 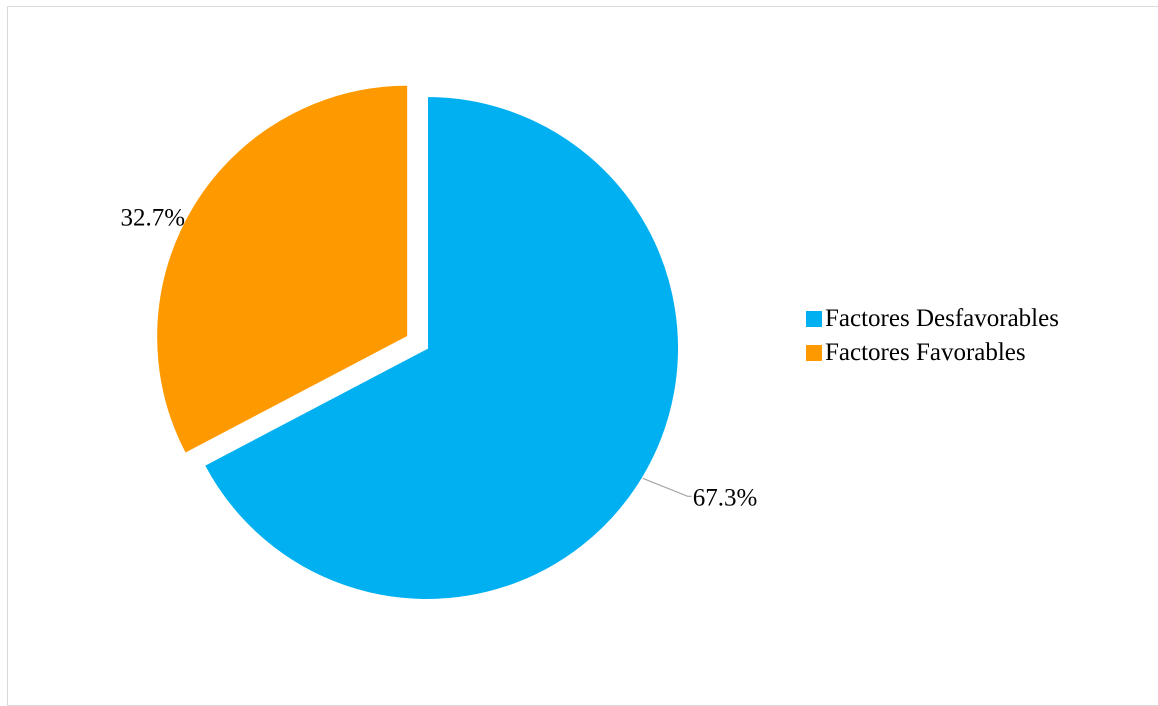 I want to click on legend-item-favorables: Factores Favorables, so click(x=932, y=353).